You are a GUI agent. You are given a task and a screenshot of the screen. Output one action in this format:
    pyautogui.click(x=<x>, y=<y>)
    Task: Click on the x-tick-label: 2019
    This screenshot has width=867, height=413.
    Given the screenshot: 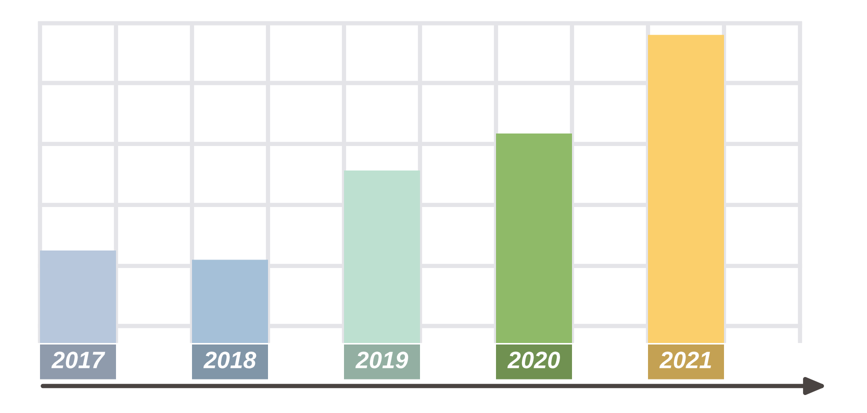 What is the action you would take?
    pyautogui.click(x=381, y=360)
    